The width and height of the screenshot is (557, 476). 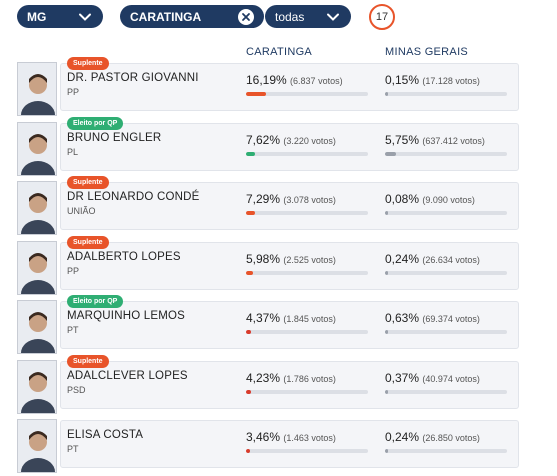 I want to click on local-result: 3,46% (1.463 votos), so click(x=291, y=437).